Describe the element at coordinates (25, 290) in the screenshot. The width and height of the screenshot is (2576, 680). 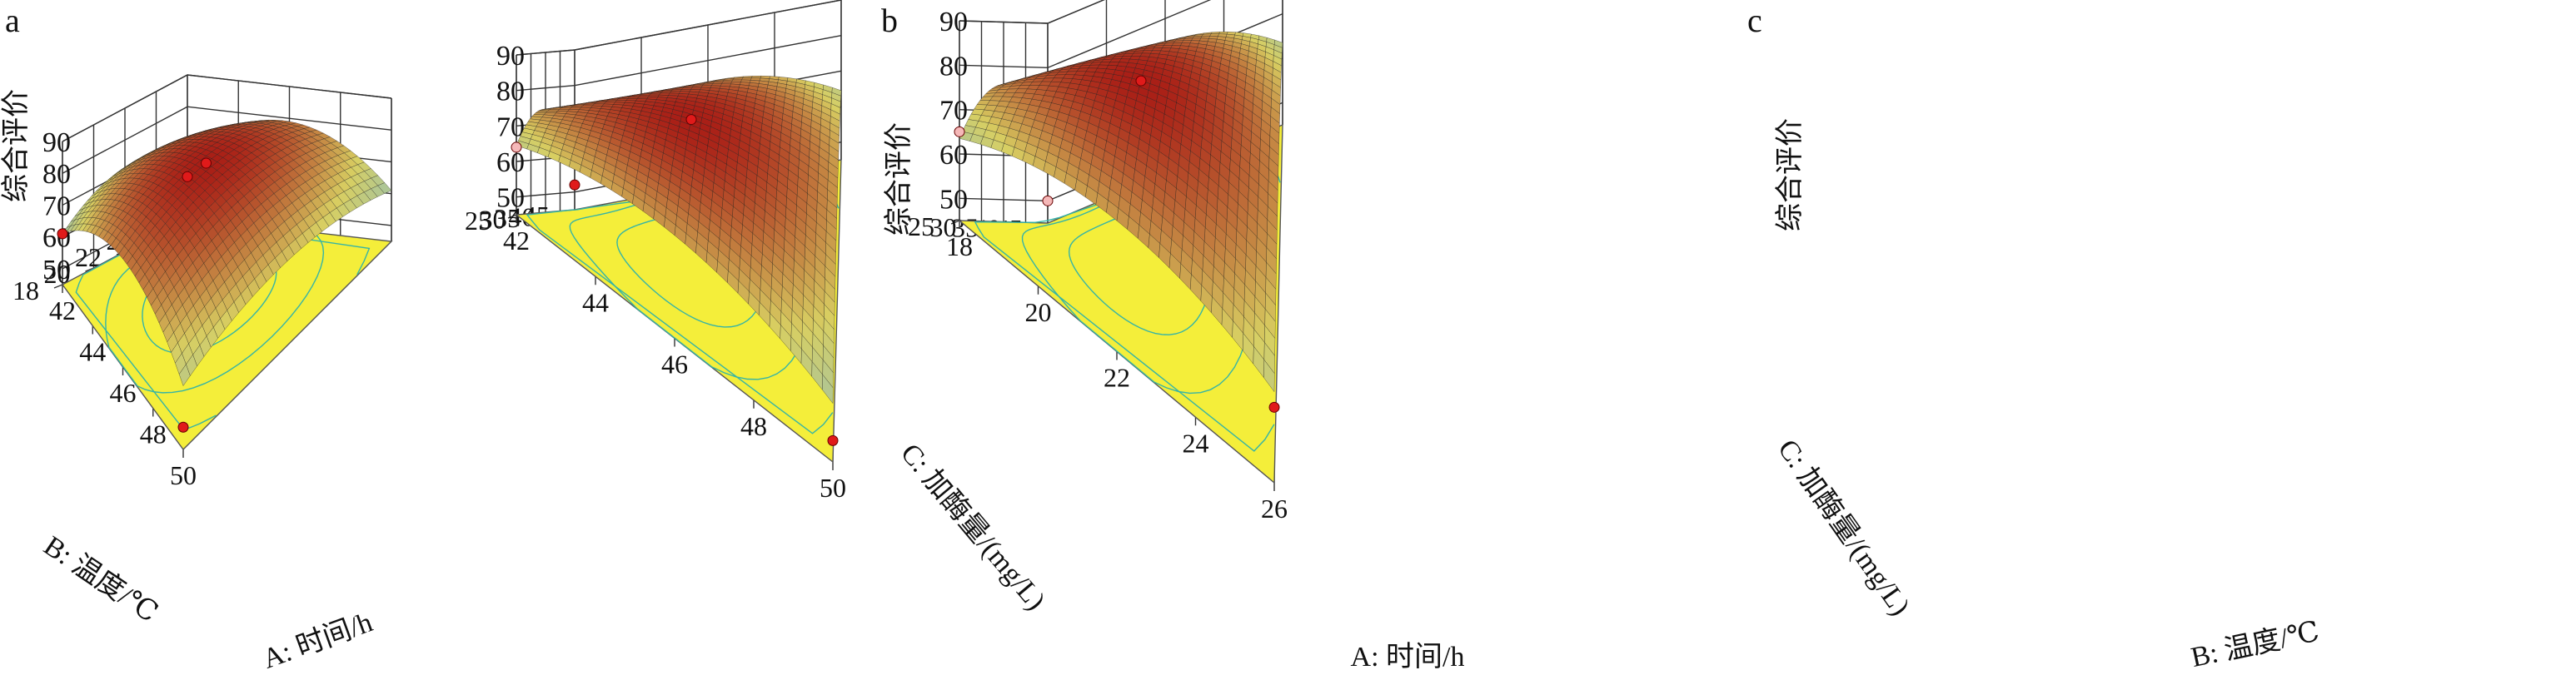
I see `y-tick-label: 18` at that location.